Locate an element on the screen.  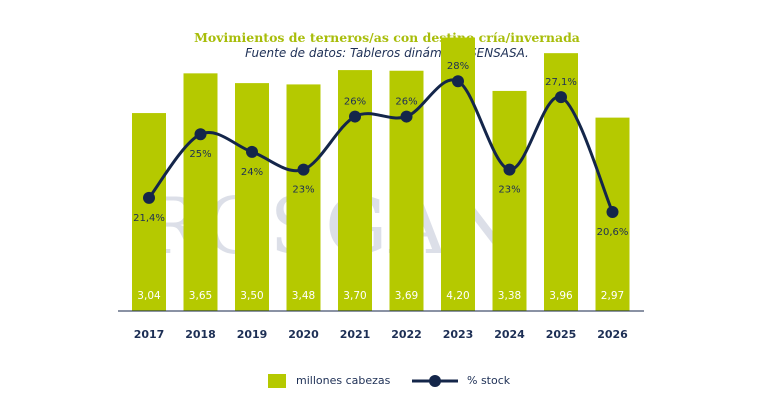
stock-value-label: 21,4% is located at coordinates (149, 218).